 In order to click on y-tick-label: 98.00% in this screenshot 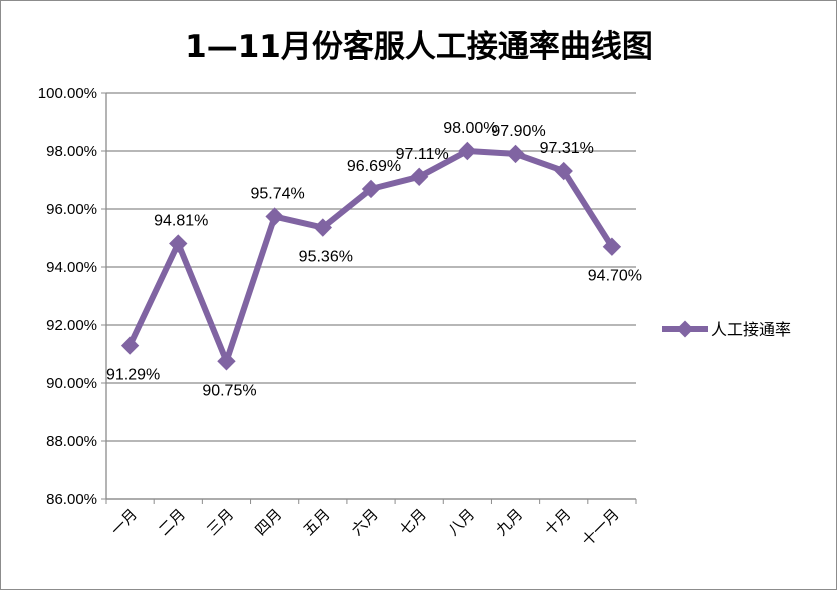, I will do `click(71, 151)`.